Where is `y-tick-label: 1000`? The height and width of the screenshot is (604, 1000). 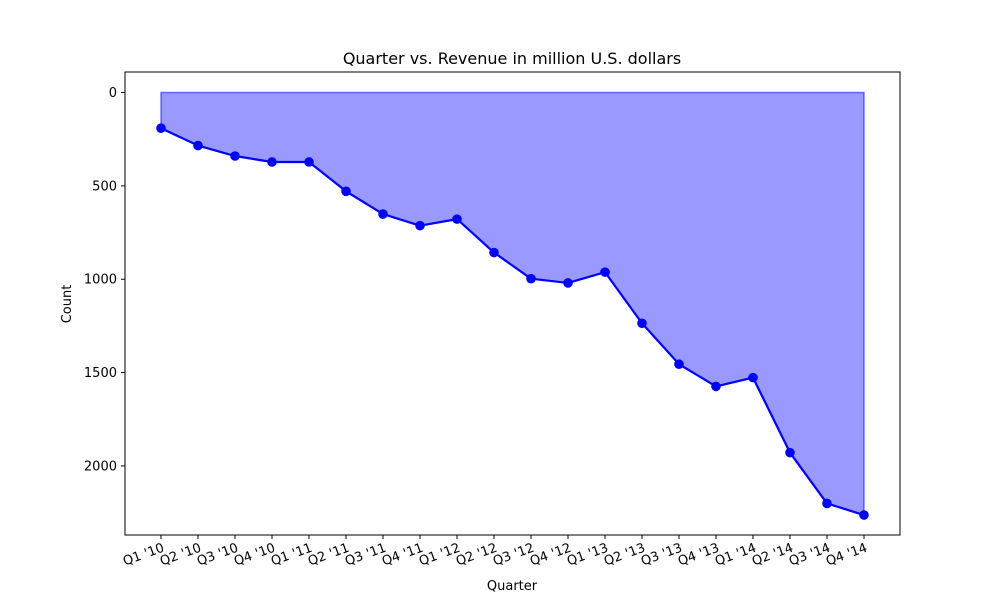
y-tick-label: 1000 is located at coordinates (100, 280).